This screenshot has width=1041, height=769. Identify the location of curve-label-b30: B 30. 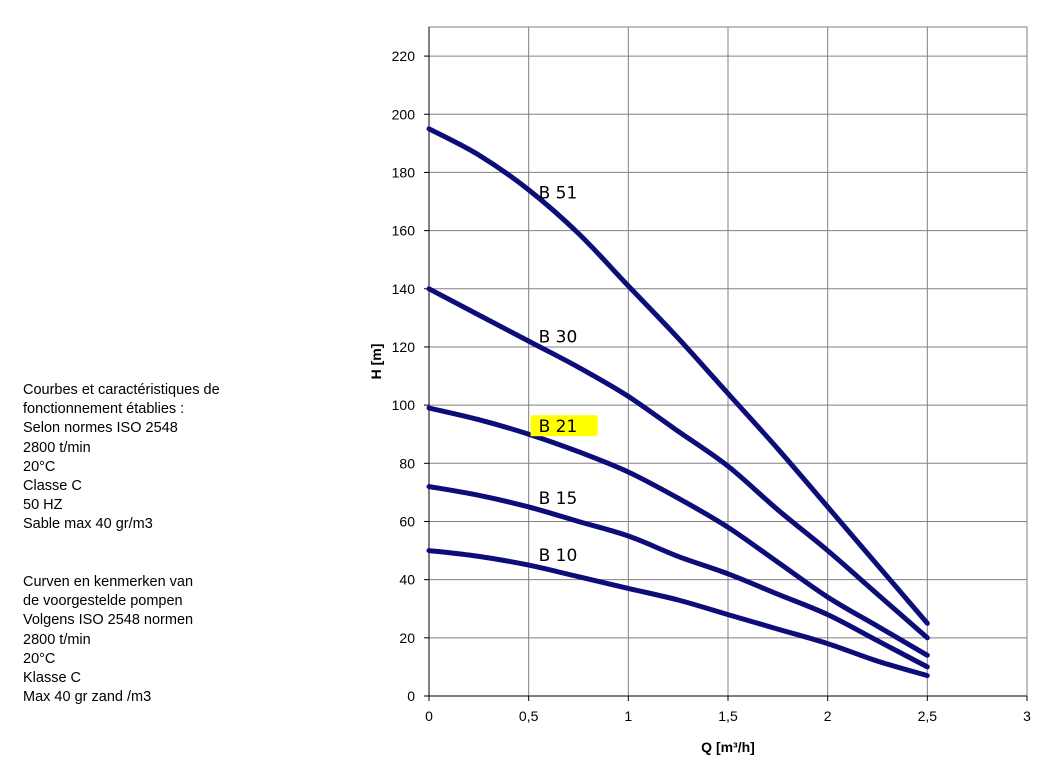
(558, 338).